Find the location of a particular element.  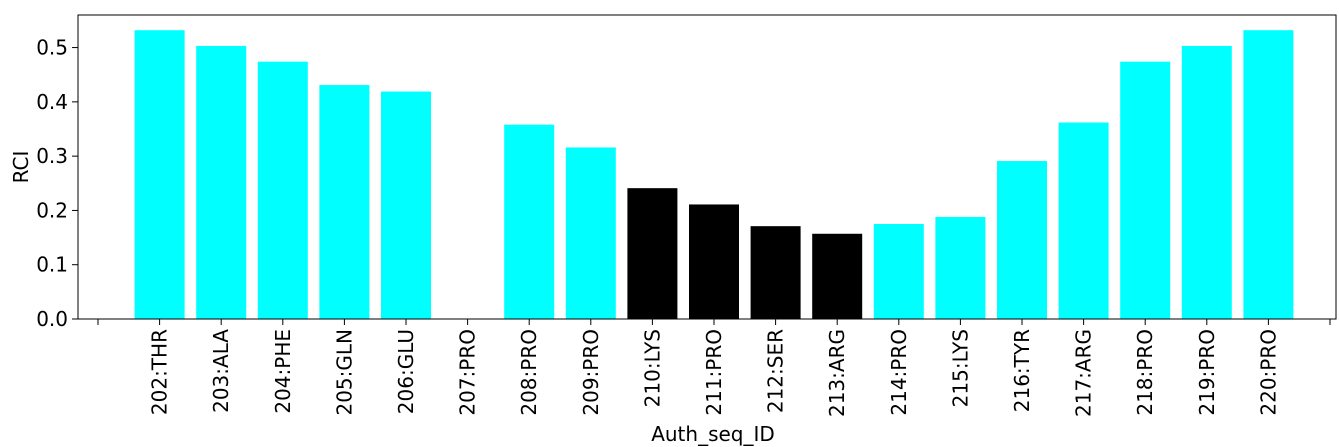

x-tick-label: 220:PRO is located at coordinates (1268, 372).